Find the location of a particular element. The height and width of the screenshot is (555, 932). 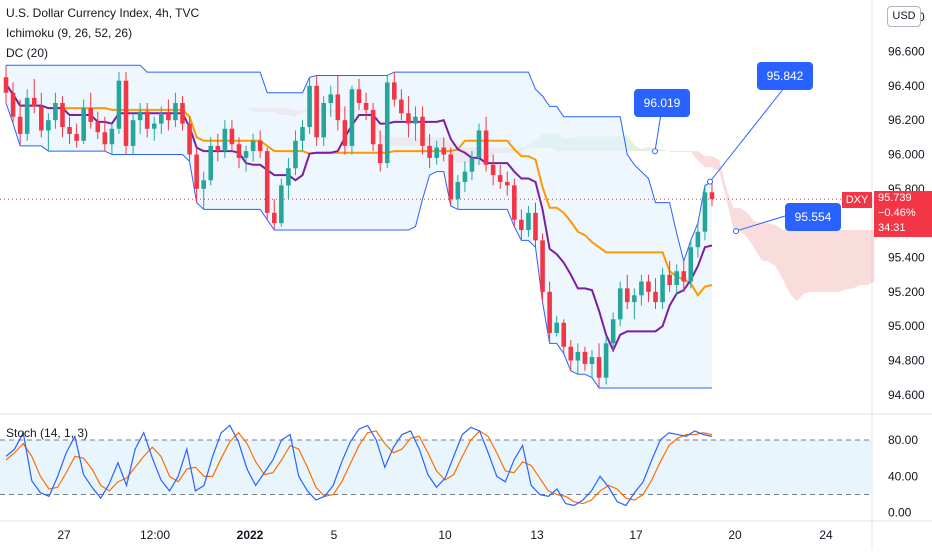

time-tick-label: 20 is located at coordinates (735, 535).